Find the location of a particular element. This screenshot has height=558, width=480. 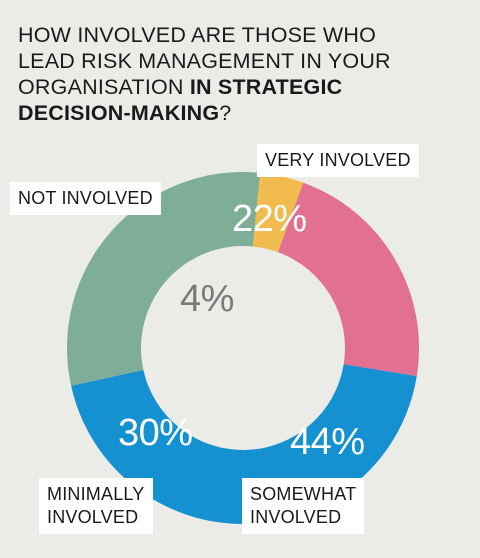

slice-not-involved is located at coordinates (278, 212).